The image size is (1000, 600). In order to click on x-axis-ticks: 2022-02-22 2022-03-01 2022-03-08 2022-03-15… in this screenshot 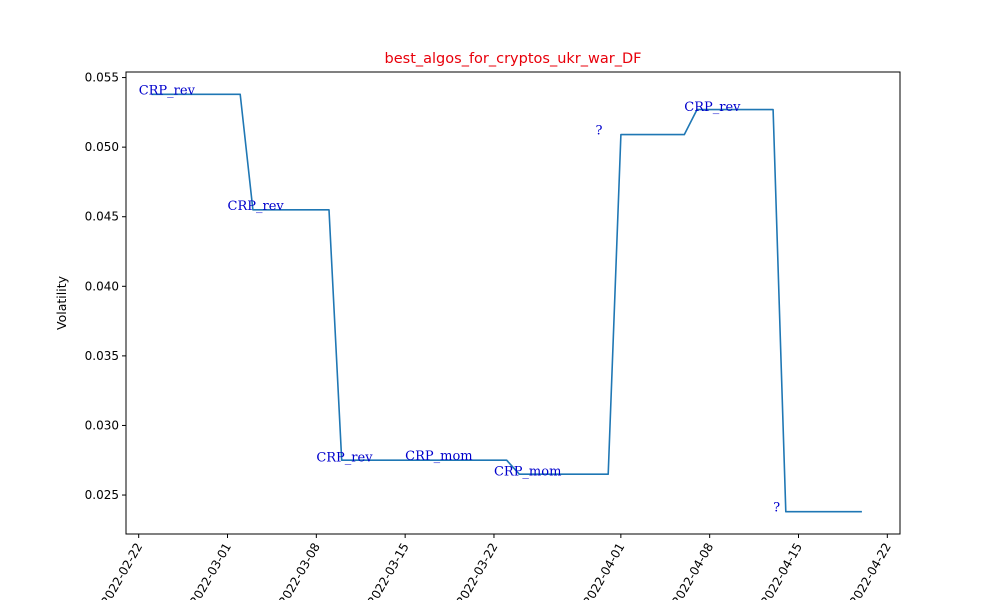, I will do `click(496, 567)`.